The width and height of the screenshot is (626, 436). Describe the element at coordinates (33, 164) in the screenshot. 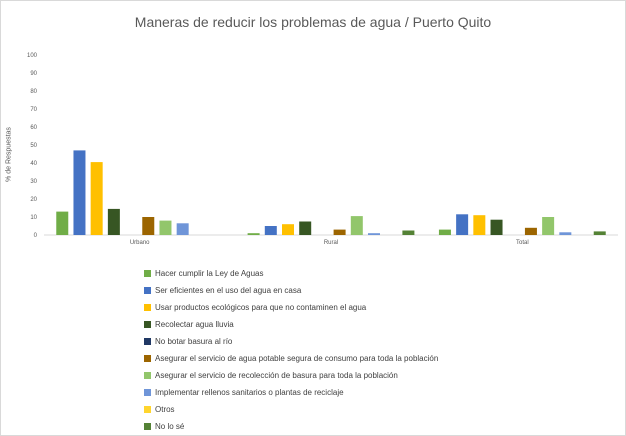

I see `y-tick-label: 40` at that location.